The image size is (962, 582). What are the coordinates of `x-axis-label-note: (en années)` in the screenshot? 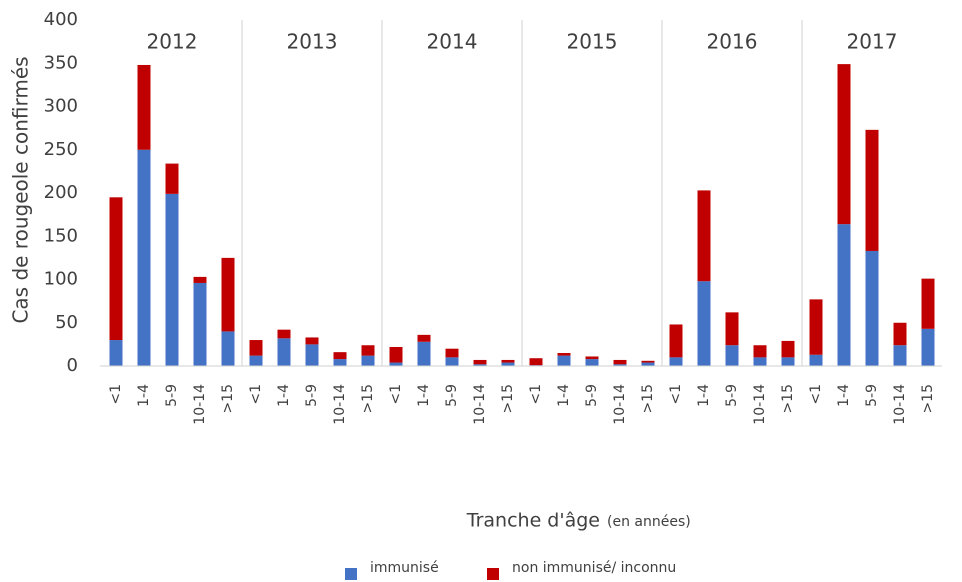 It's located at (649, 522).